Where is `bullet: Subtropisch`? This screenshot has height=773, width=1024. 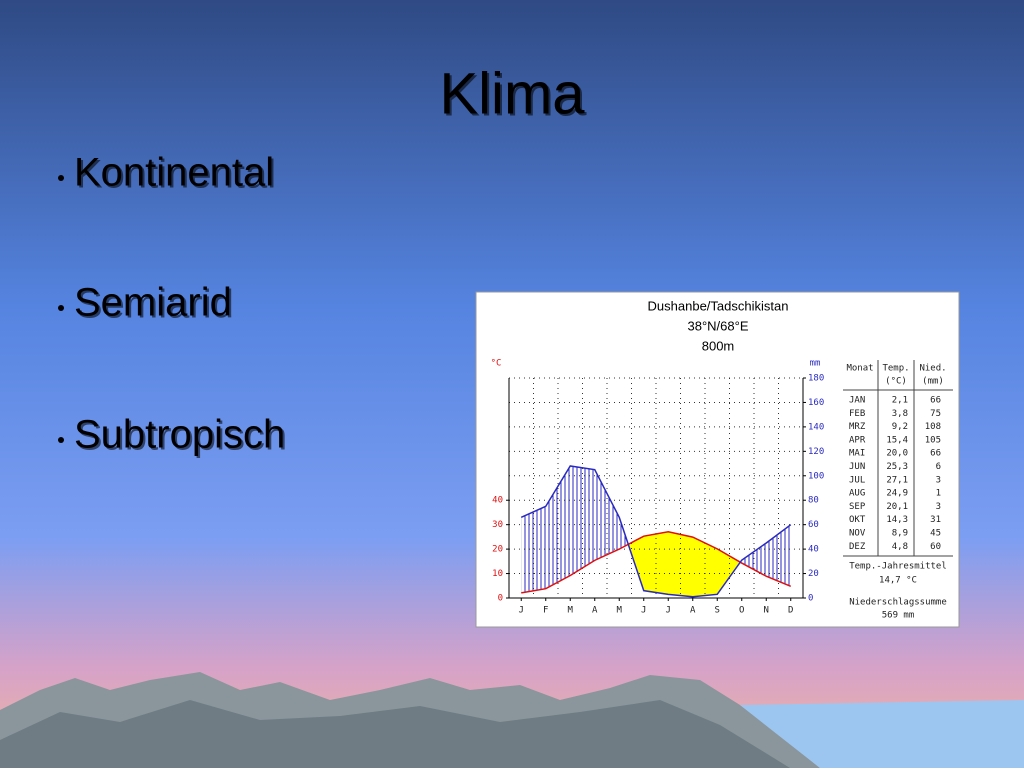 bullet: Subtropisch is located at coordinates (179, 435).